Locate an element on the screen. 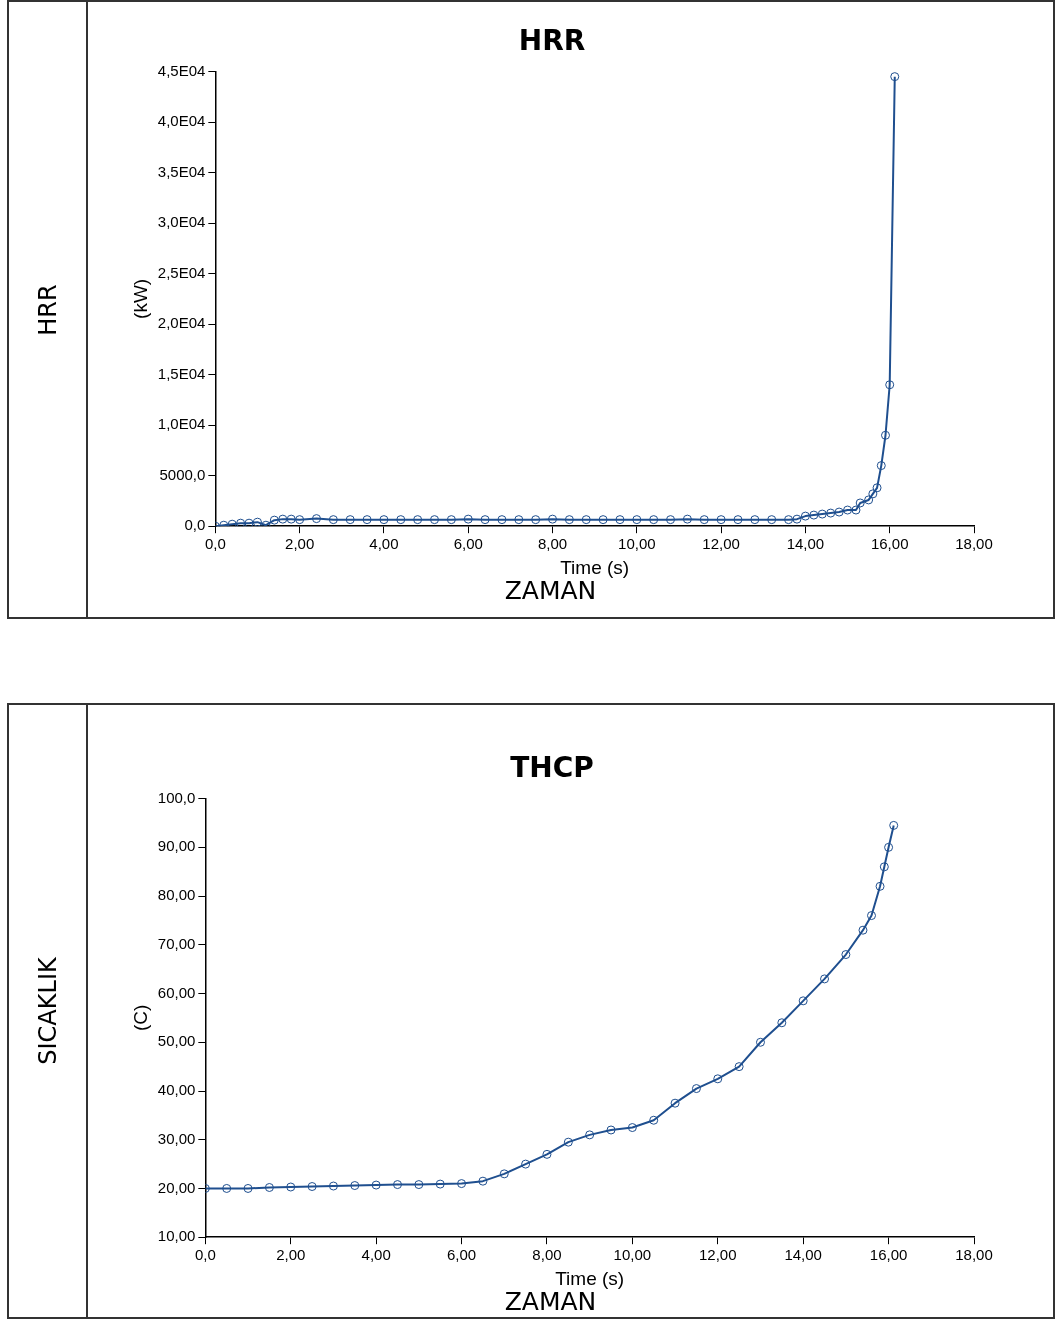 This screenshot has width=1057, height=1319. chart-title: THCP is located at coordinates (552, 768).